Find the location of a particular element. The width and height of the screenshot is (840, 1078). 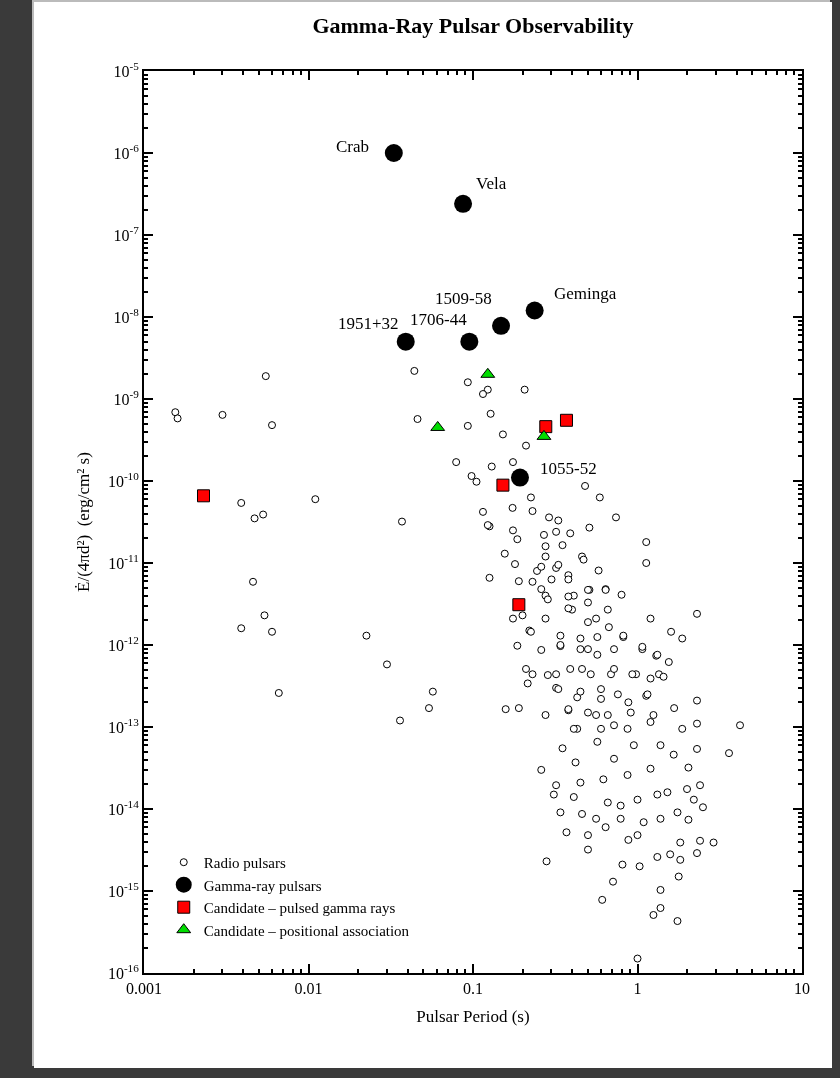

annotation: 1509-58 is located at coordinates (463, 298).